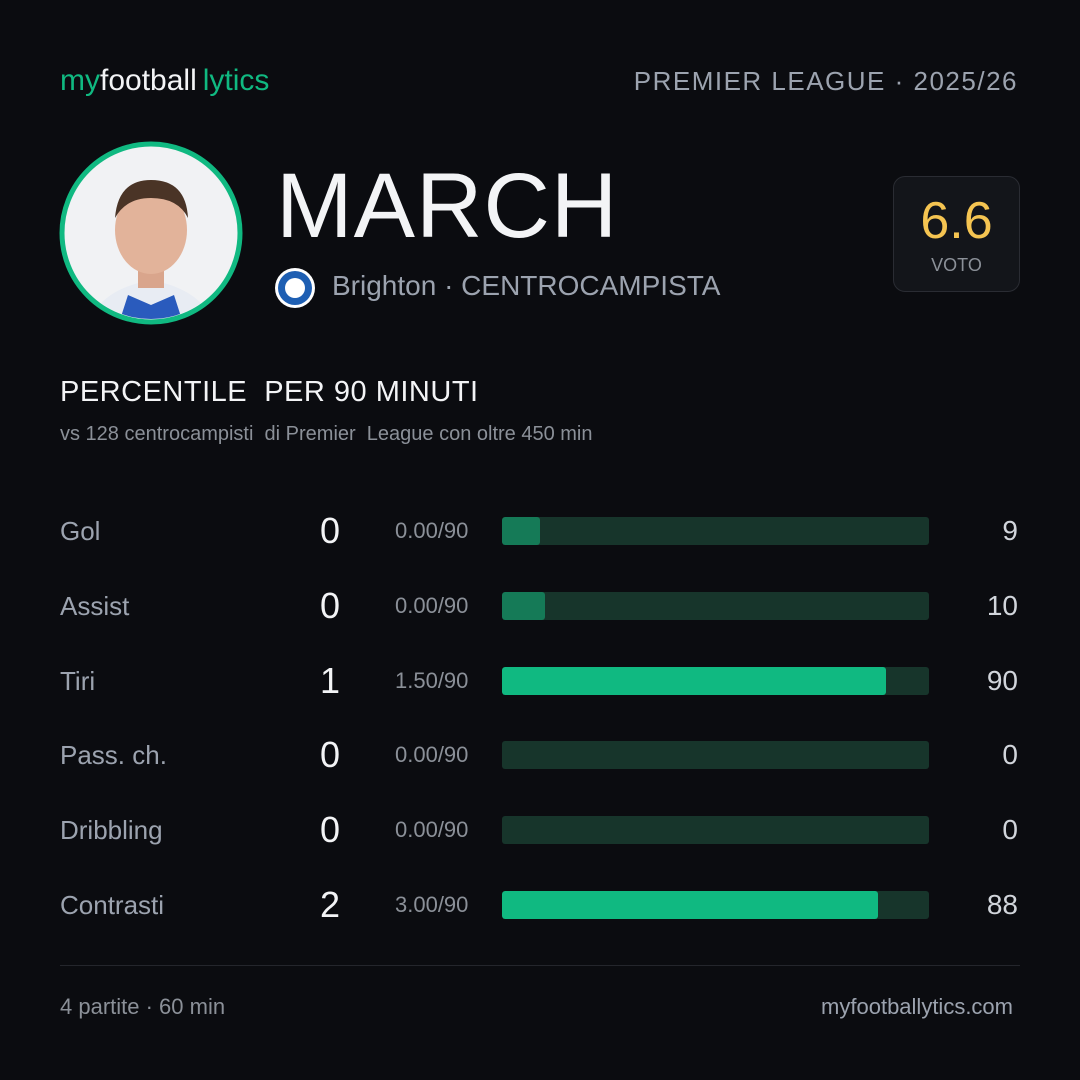 This screenshot has width=1080, height=1080. I want to click on stat-per90: 1.50/90, so click(432, 680).